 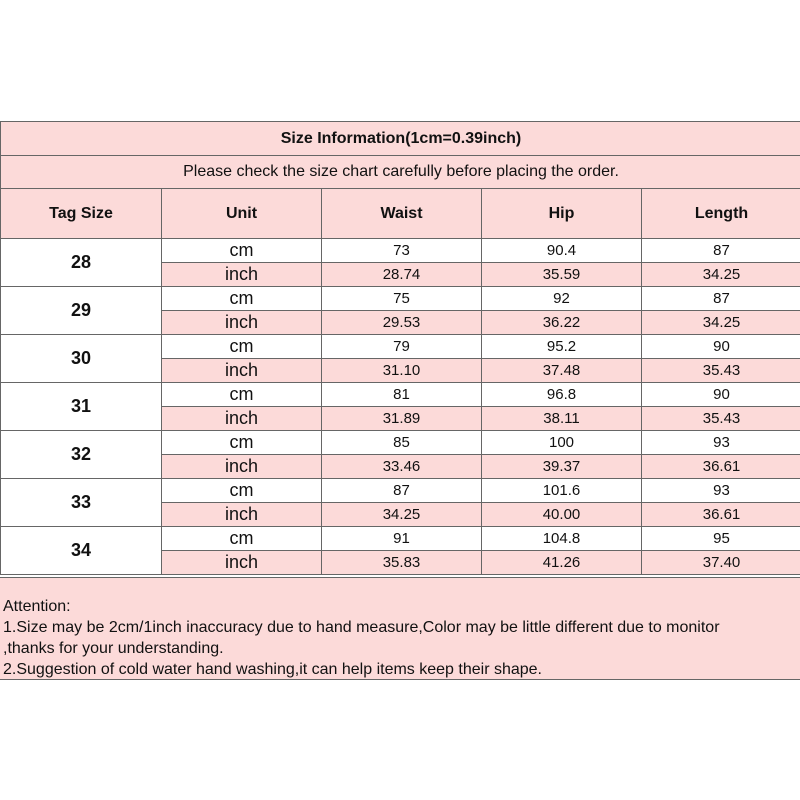 I want to click on tag-size-cell: 34, so click(x=81, y=550).